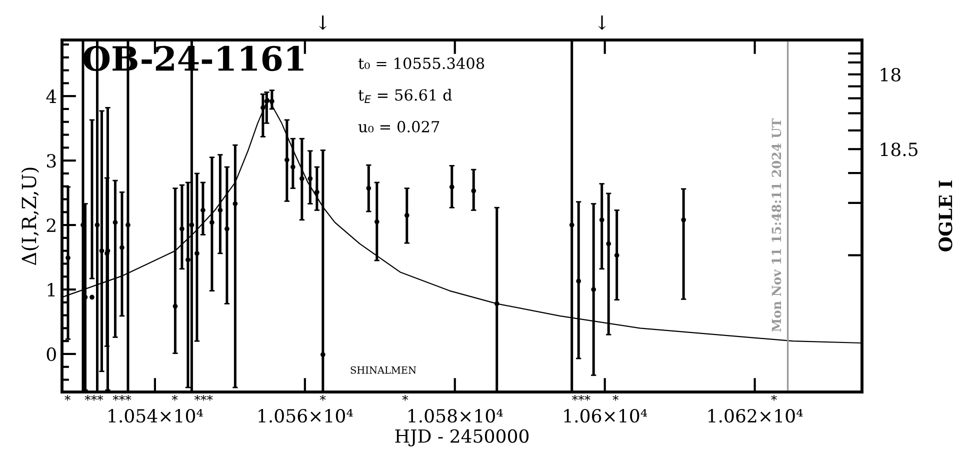  What do you see at coordinates (399, 126) in the screenshot?
I see `annotation: u₀ = 0.027` at bounding box center [399, 126].